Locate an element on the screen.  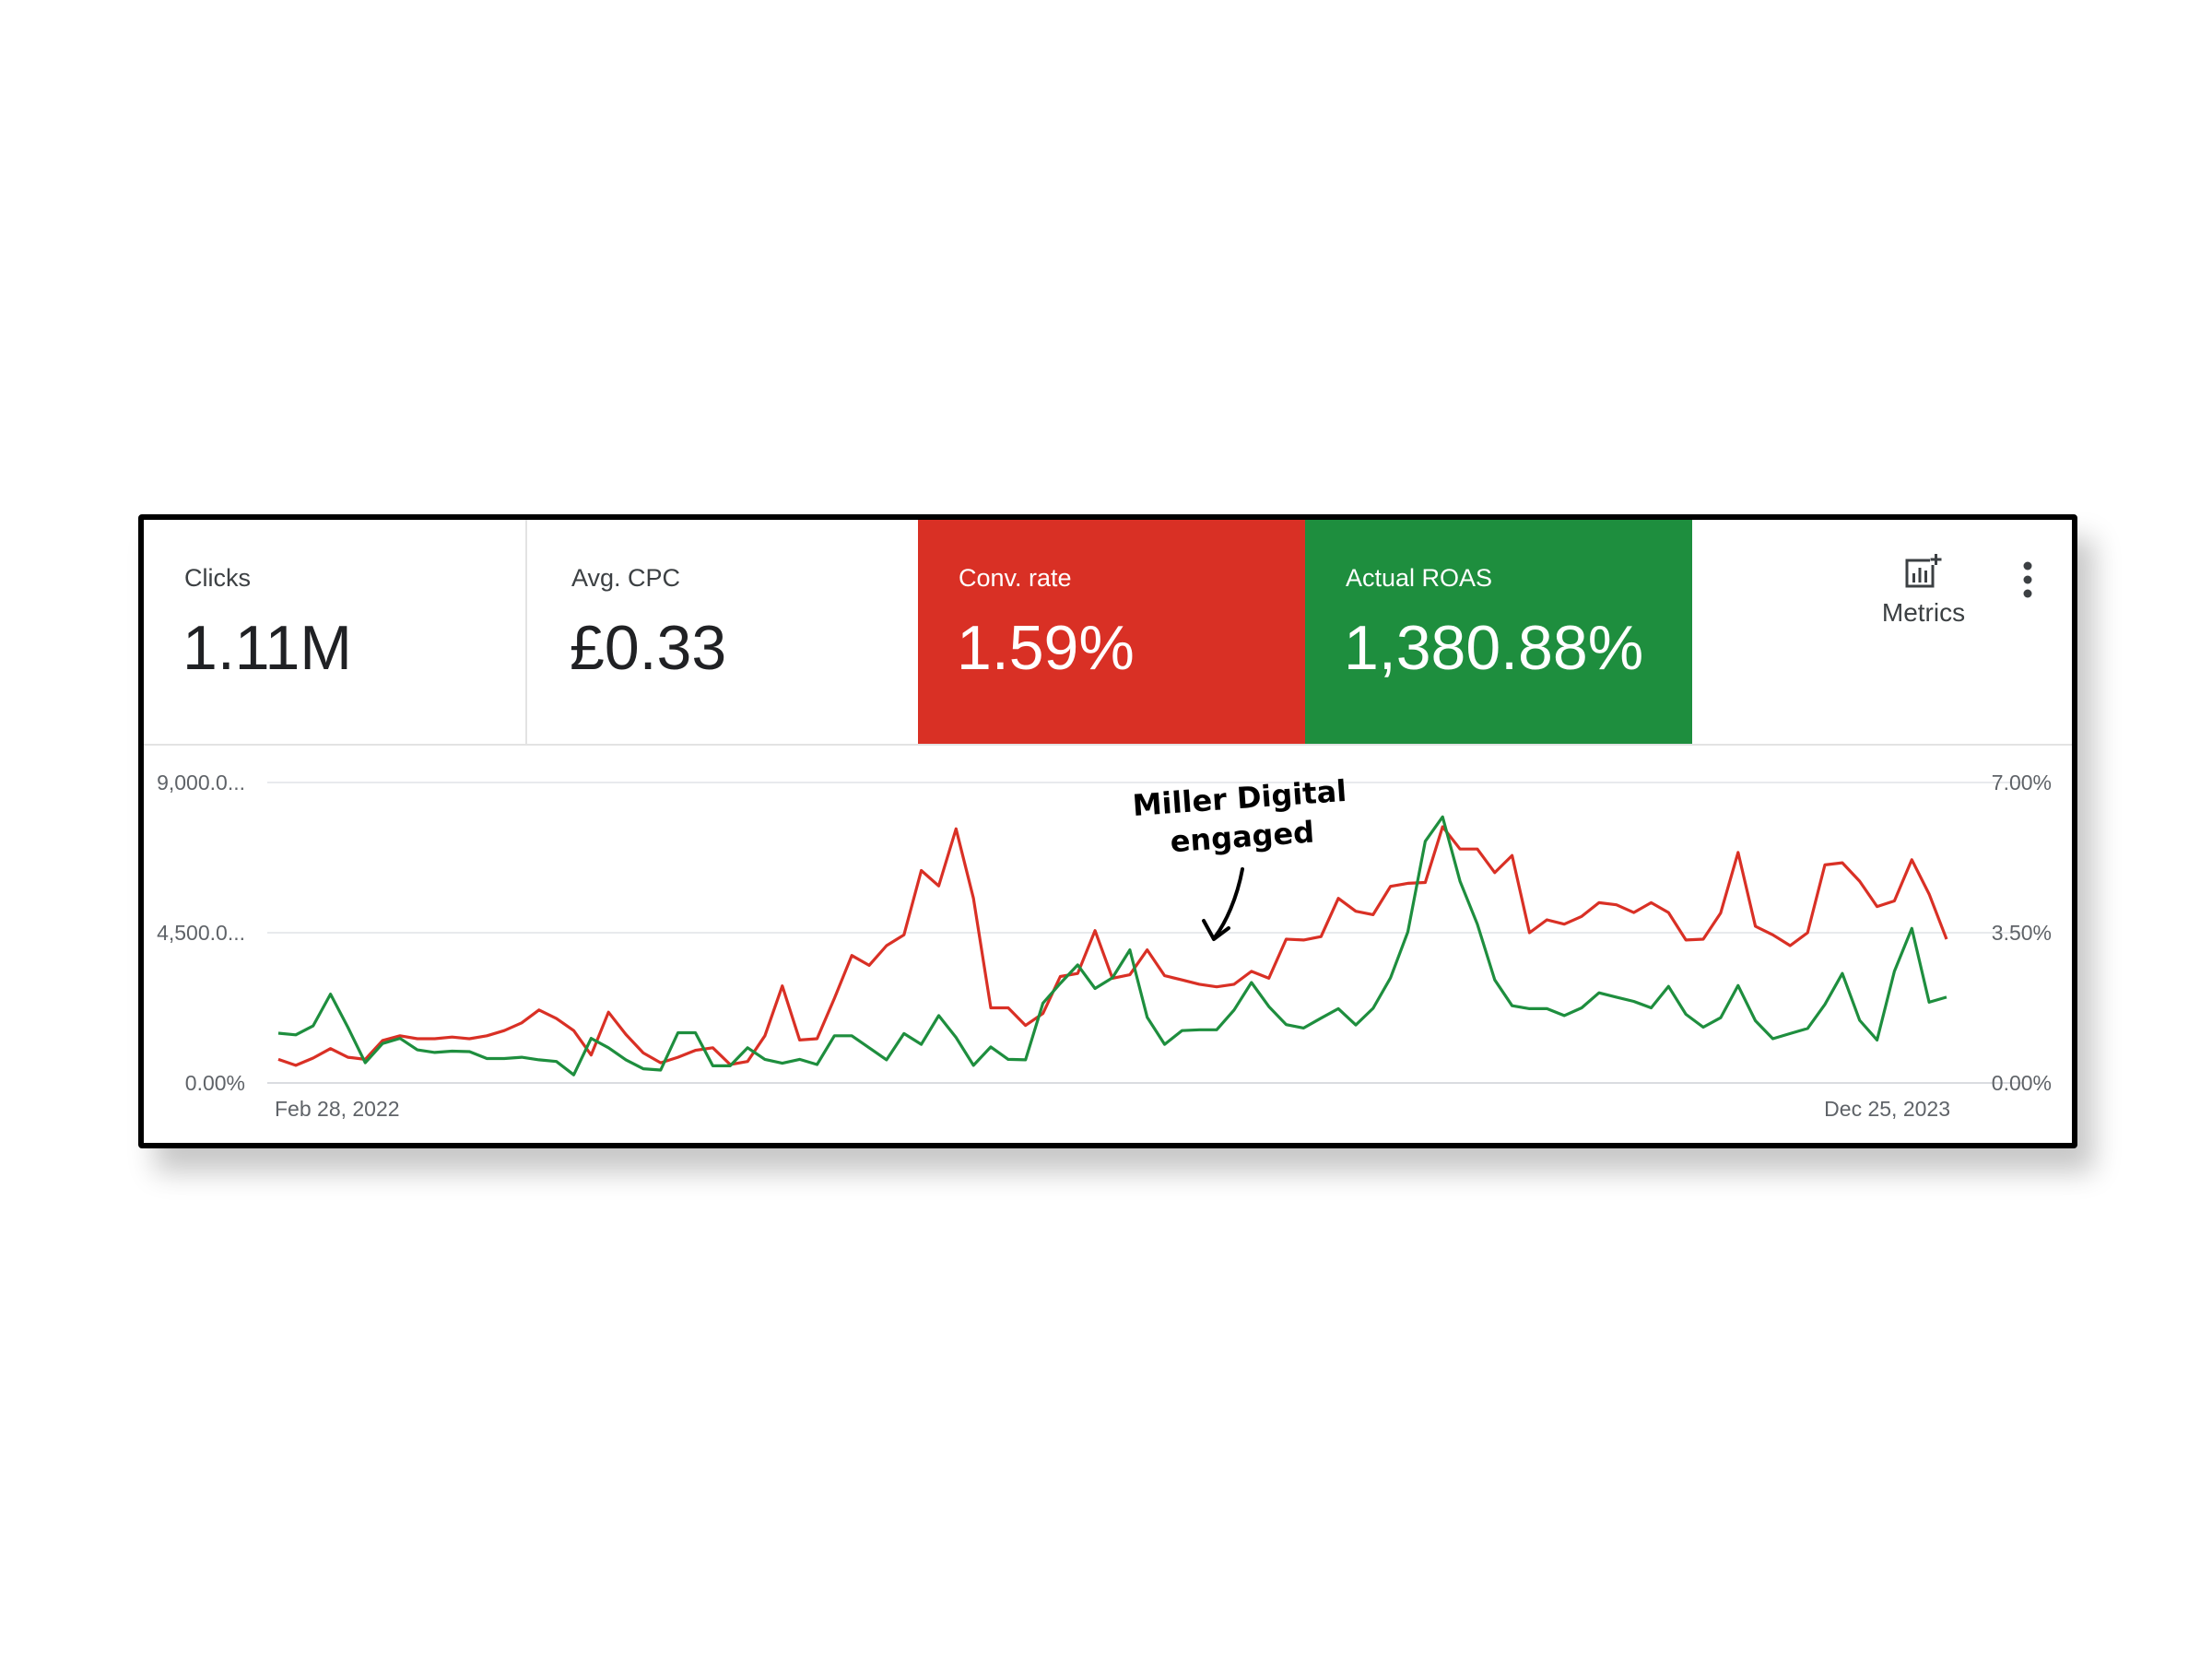
more-vertical-icon is located at coordinates (2027, 579).